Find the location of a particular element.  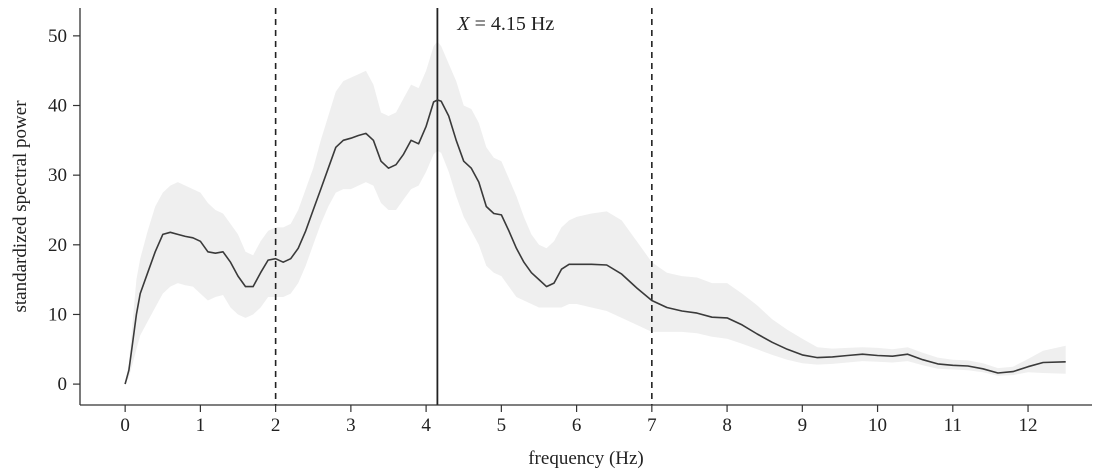

annotation-value: = 4.15 Hz is located at coordinates (512, 24).